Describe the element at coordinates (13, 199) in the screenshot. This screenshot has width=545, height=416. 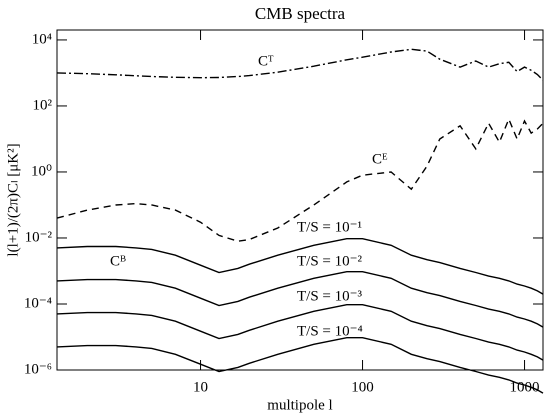
I see `y-axis-label: l(l+1)/(2π)Cₗ [μK²]` at that location.